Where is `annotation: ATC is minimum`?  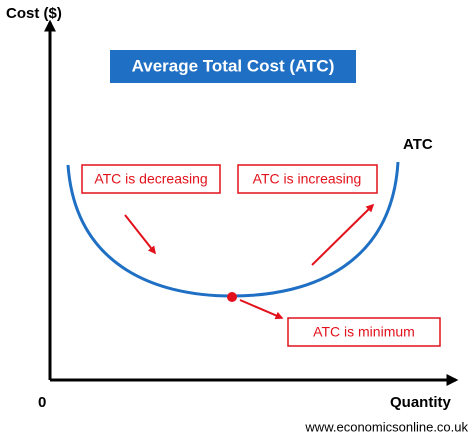 annotation: ATC is minimum is located at coordinates (364, 332).